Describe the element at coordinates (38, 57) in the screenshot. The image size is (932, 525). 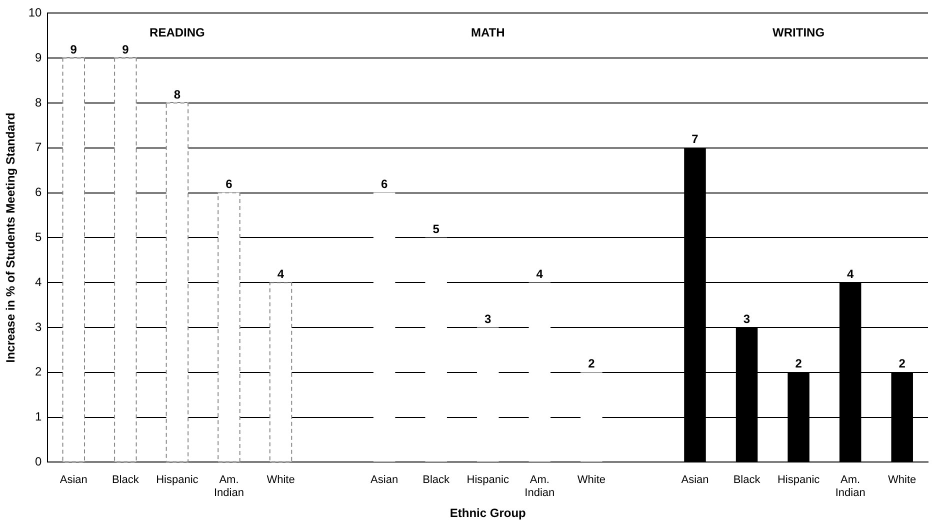
I see `y-tick-label: 9` at that location.